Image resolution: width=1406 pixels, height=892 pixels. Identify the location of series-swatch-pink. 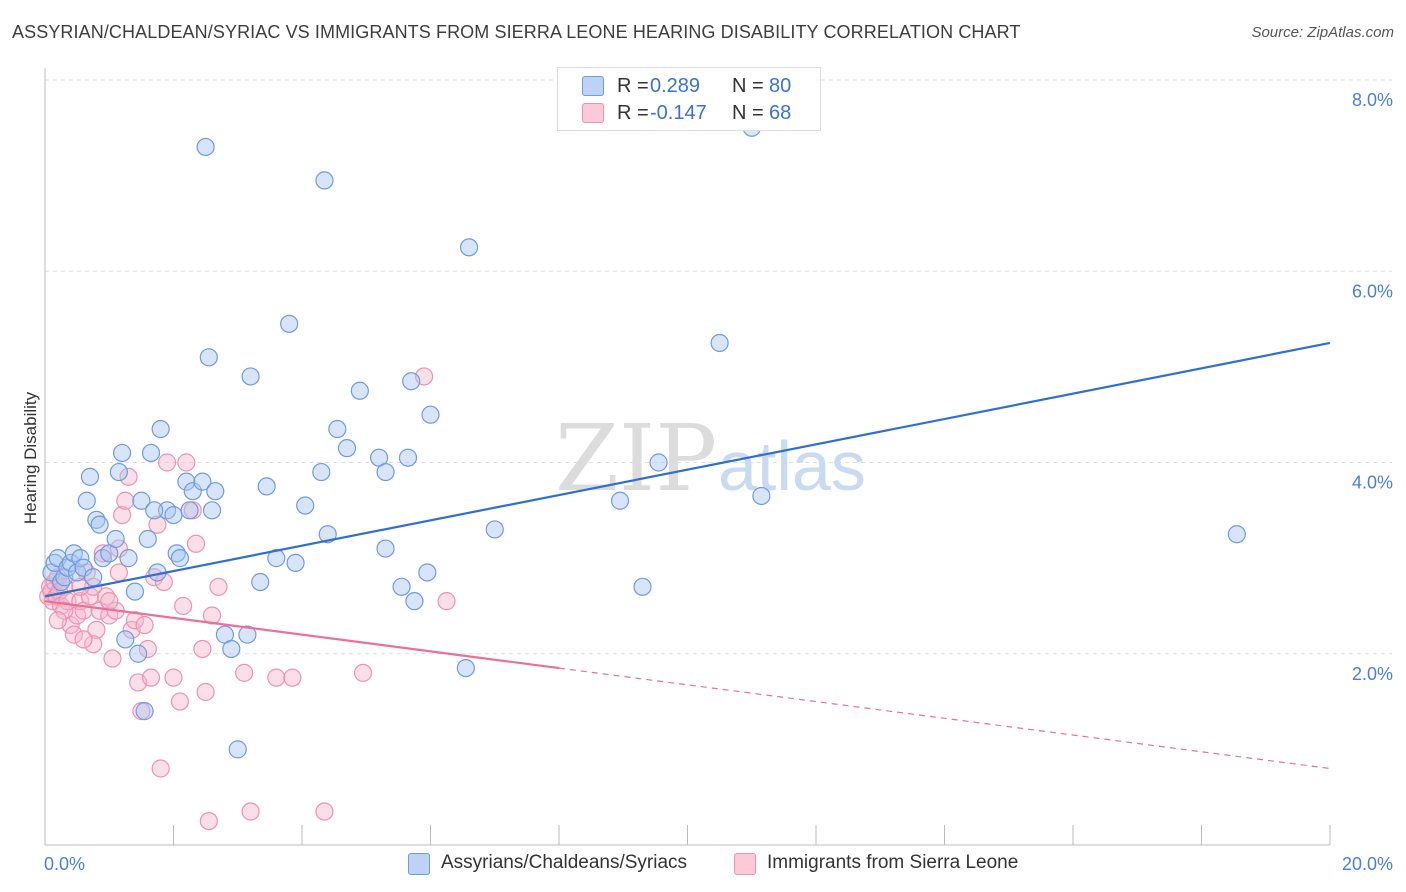
(745, 864).